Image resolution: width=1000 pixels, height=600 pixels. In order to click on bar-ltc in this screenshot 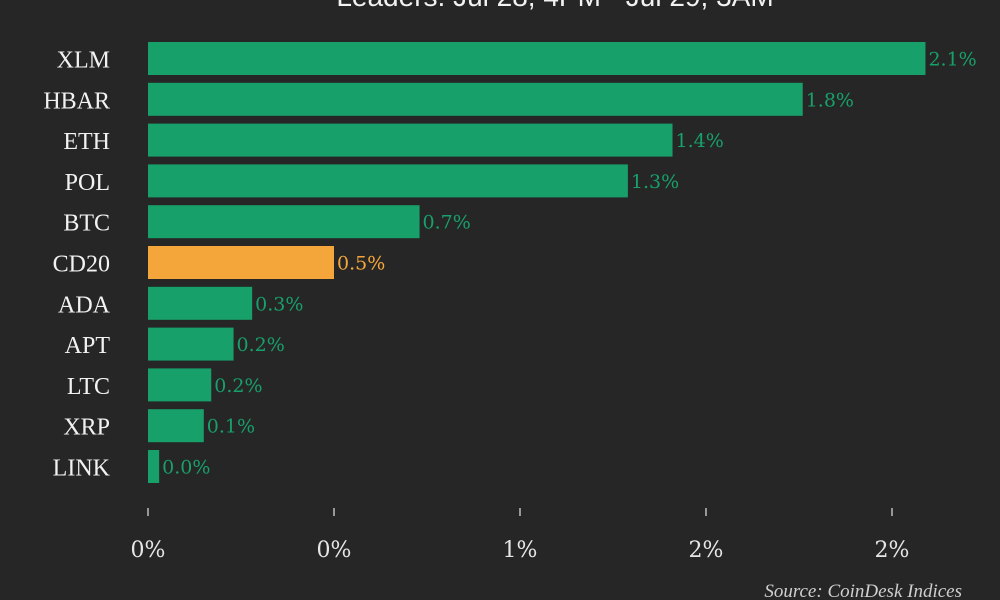, I will do `click(180, 385)`.